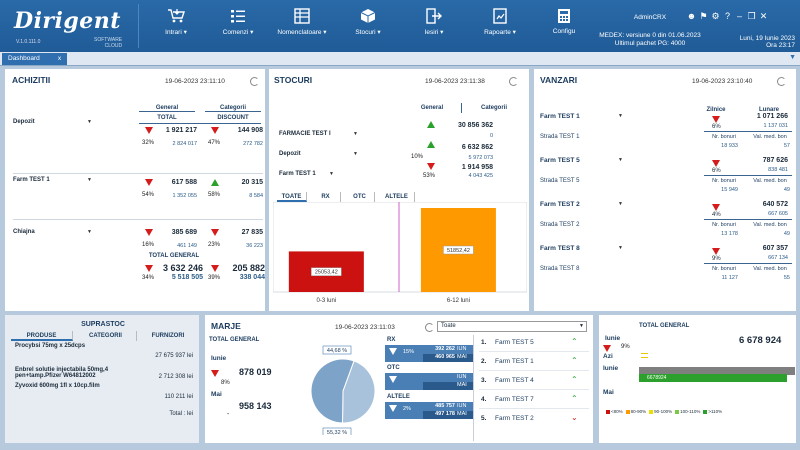 The height and width of the screenshot is (450, 800). Describe the element at coordinates (252, 277) in the screenshot. I see `total-sub-value-2: 338 044` at that location.